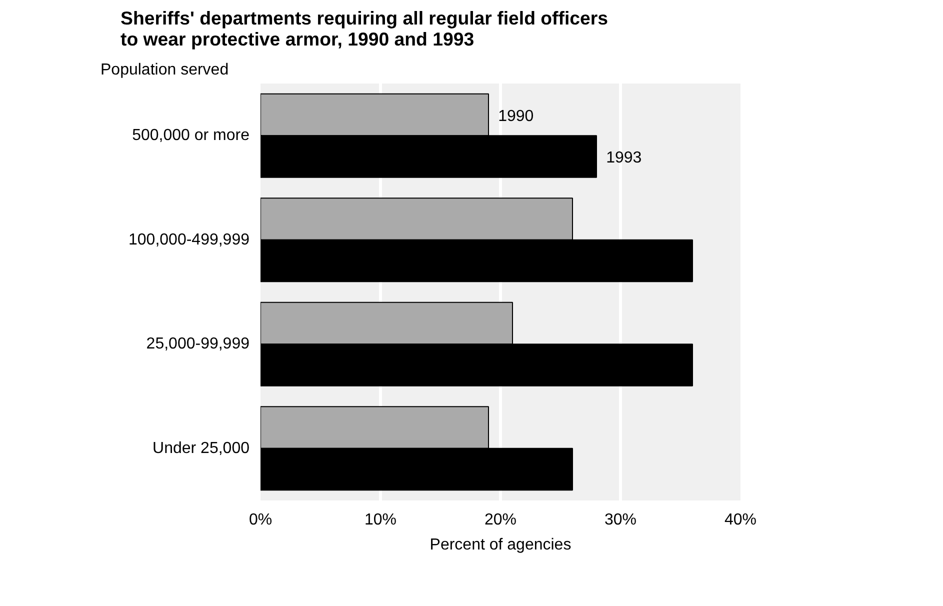 This screenshot has width=943, height=606. I want to click on x-tick-label: 10%, so click(380, 520).